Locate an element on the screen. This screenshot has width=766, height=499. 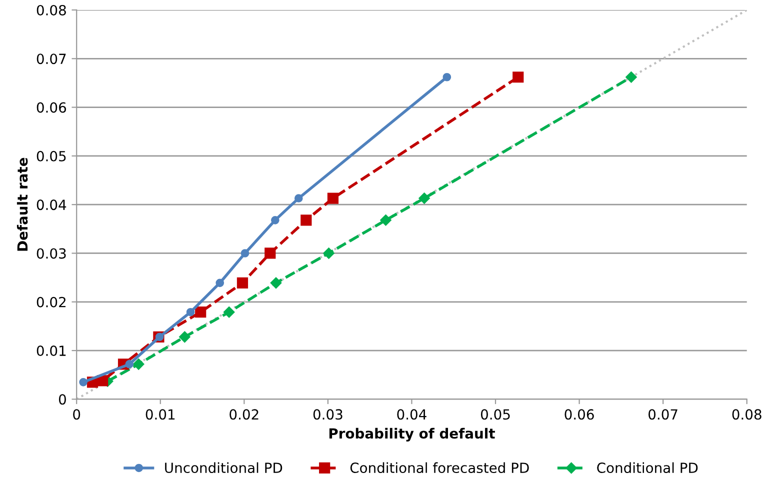
legend-label: Conditional forecasted PD is located at coordinates (439, 468).